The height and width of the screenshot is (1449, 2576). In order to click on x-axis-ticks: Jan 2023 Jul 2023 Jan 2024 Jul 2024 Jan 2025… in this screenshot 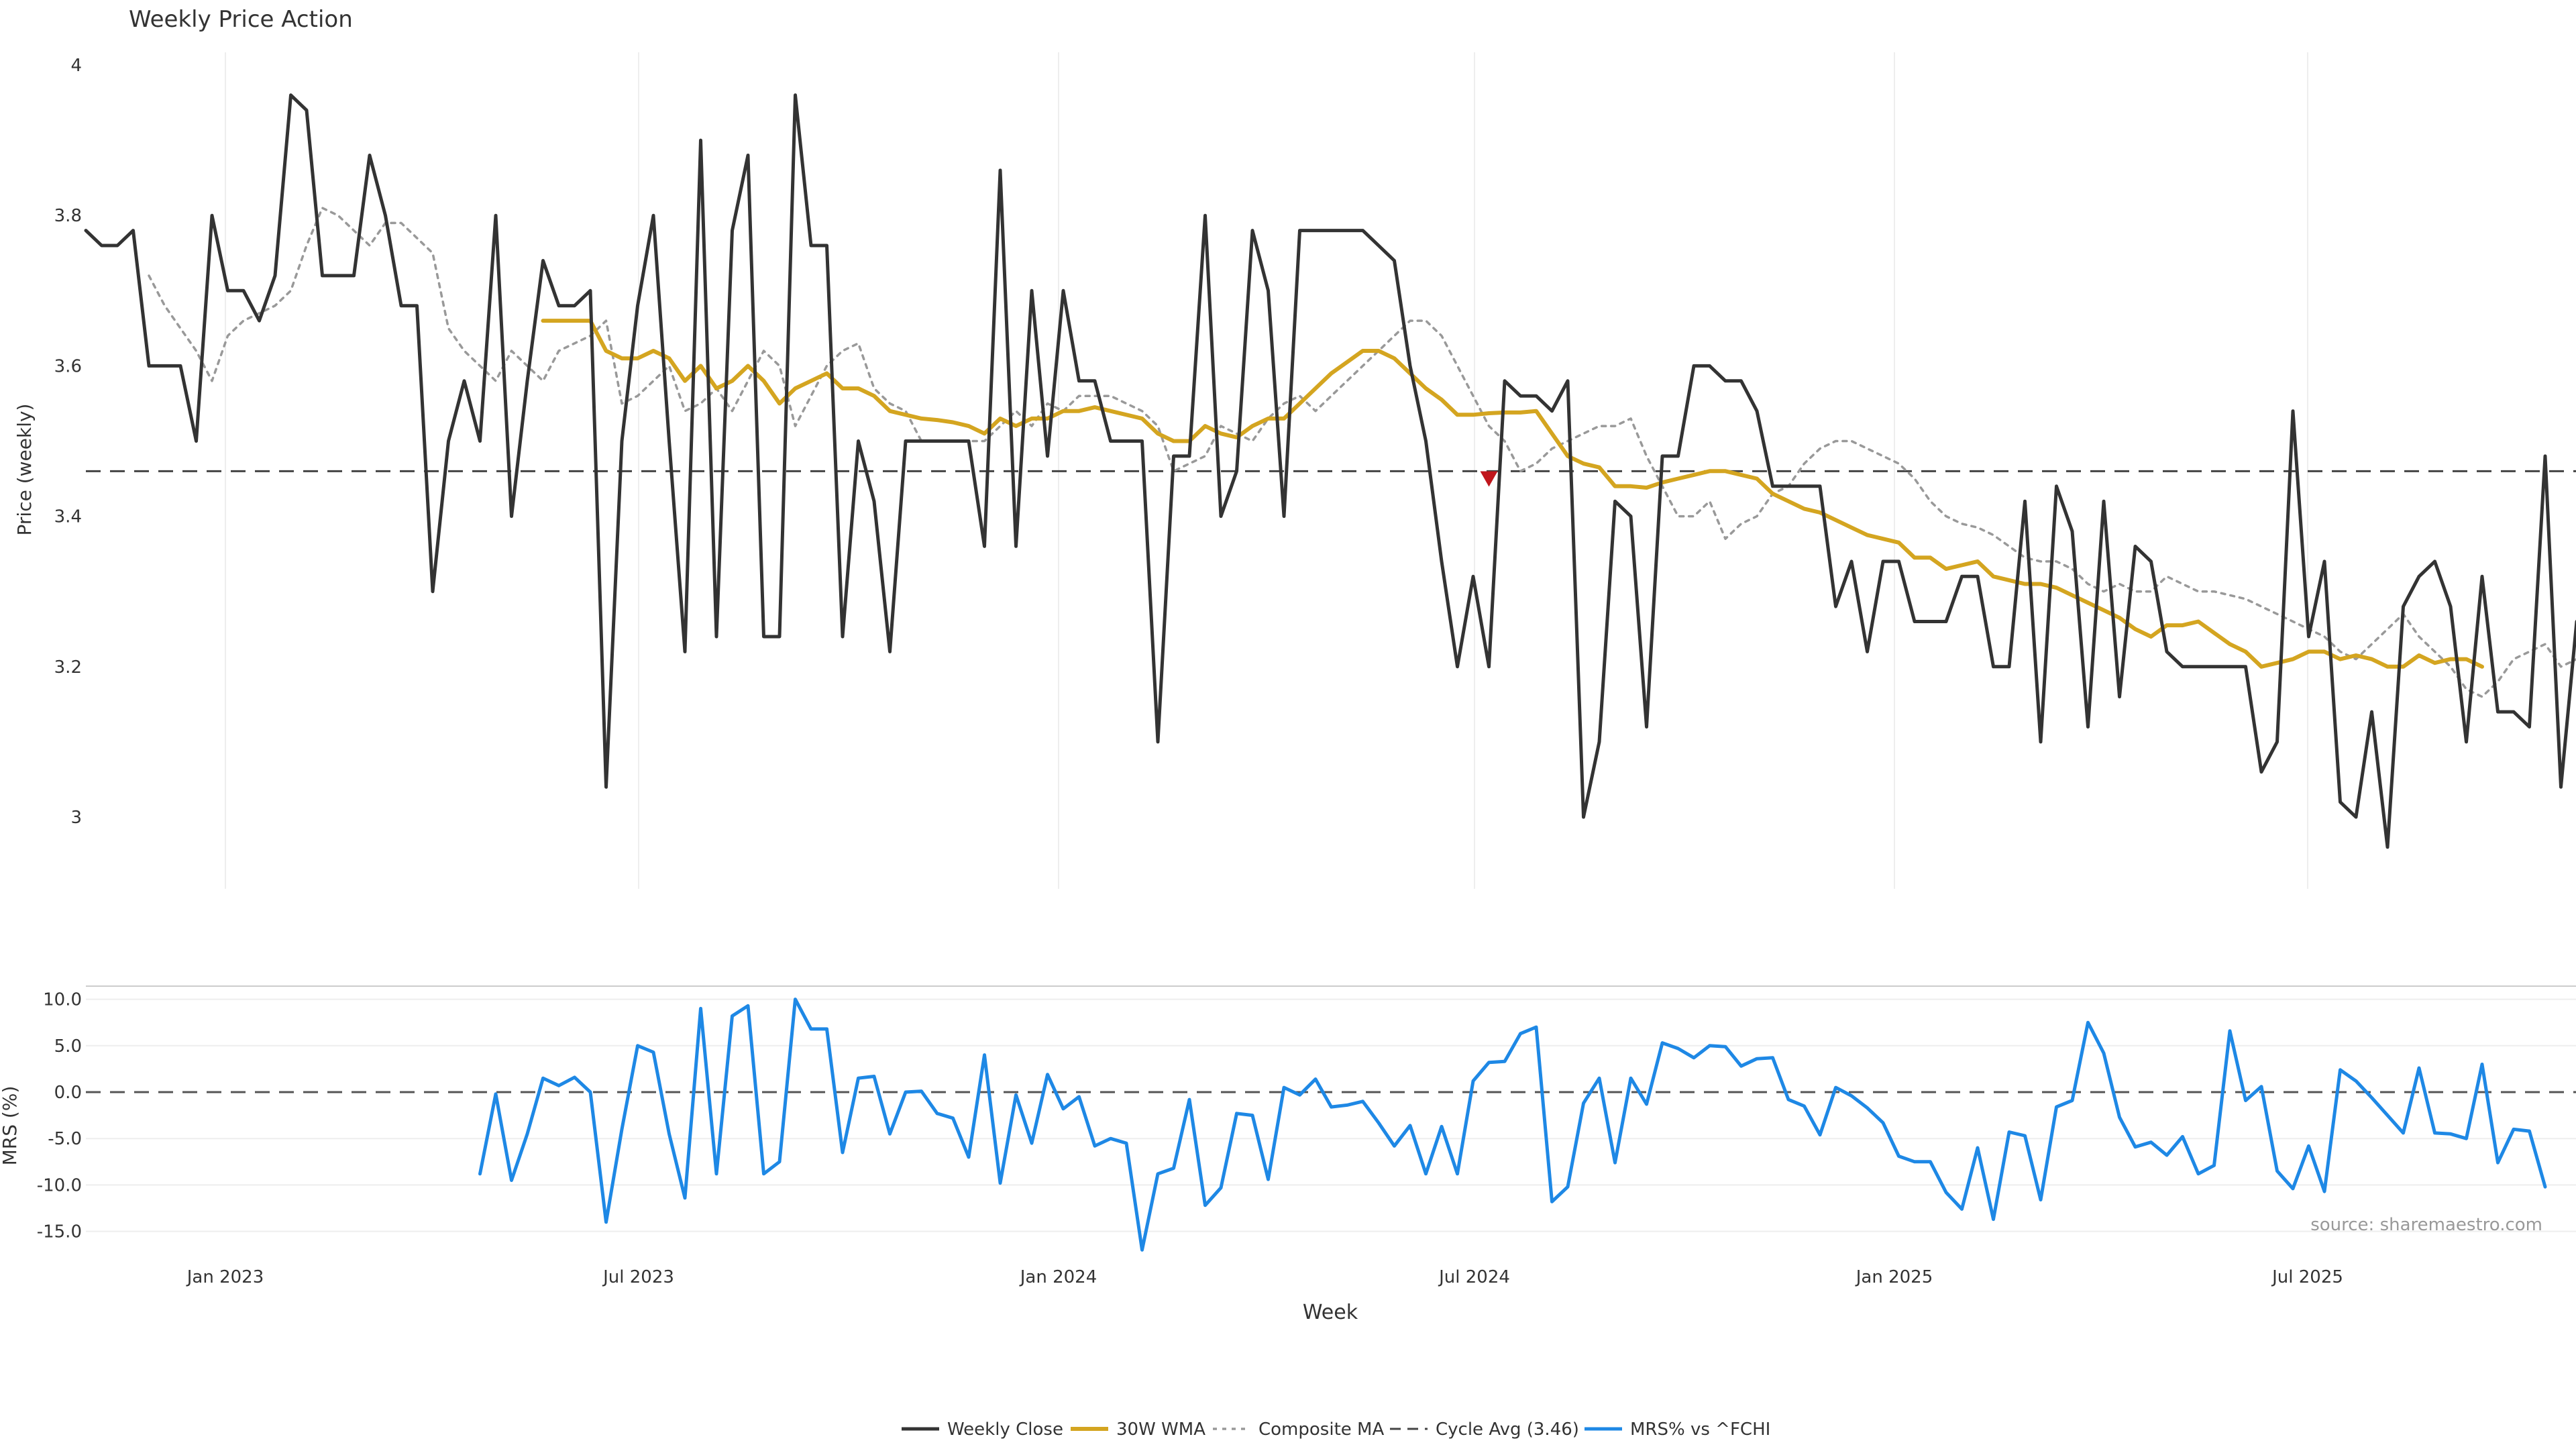, I will do `click(1264, 1277)`.